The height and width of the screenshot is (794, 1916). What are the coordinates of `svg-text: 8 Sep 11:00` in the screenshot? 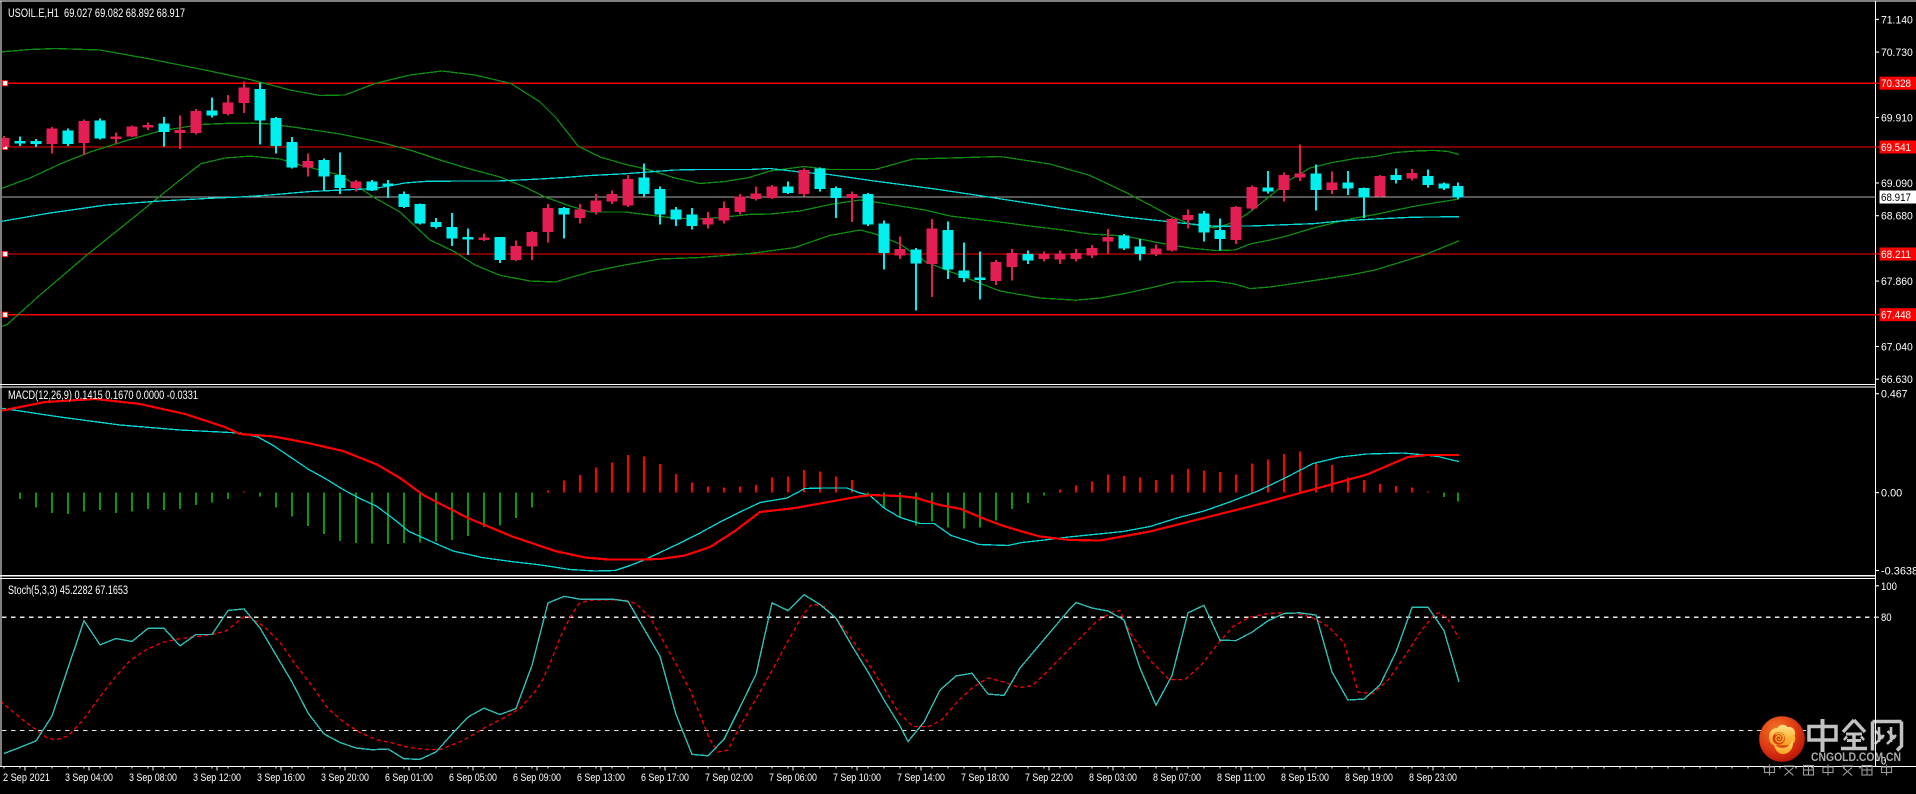 It's located at (1241, 778).